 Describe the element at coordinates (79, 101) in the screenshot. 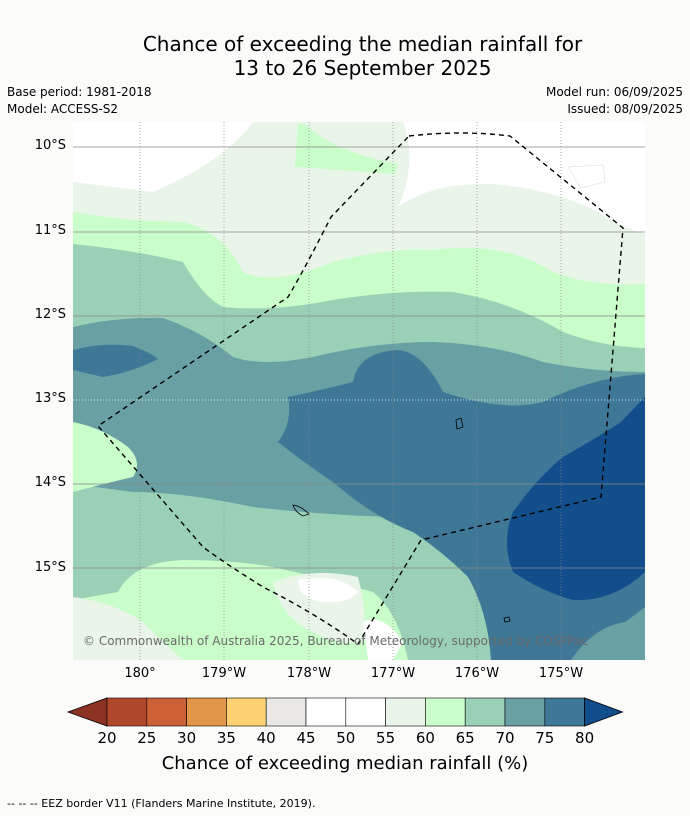

I see `meta-left: Base period: 1981-2018 Model: ACCESS-S2` at that location.